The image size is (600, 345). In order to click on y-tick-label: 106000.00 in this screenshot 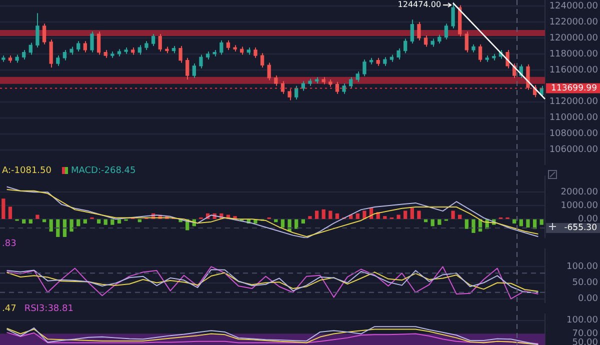, I will do `click(573, 150)`.